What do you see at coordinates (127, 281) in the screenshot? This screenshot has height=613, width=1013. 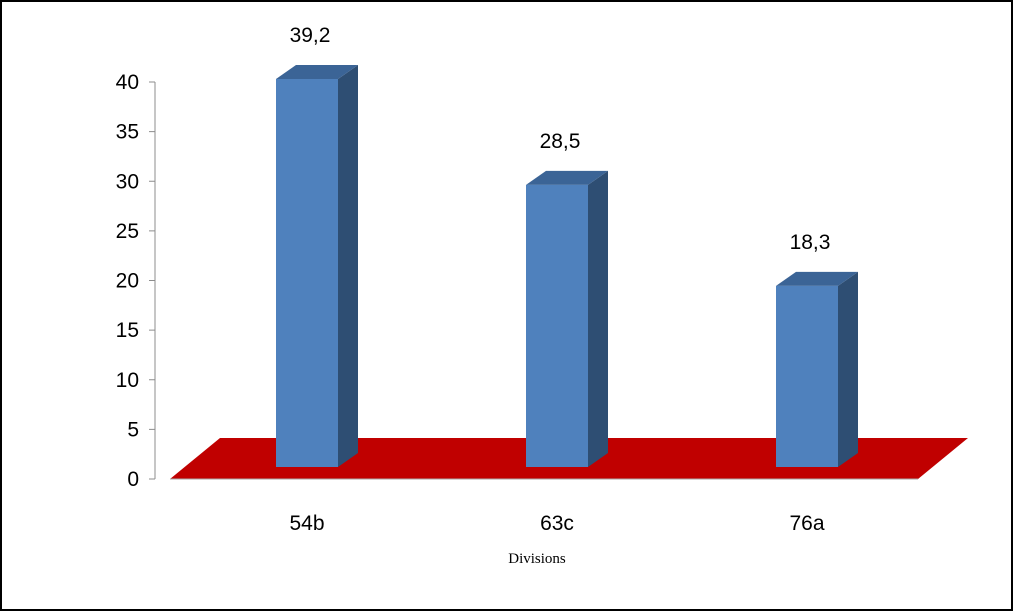 I see `y-tick-label: 20` at bounding box center [127, 281].